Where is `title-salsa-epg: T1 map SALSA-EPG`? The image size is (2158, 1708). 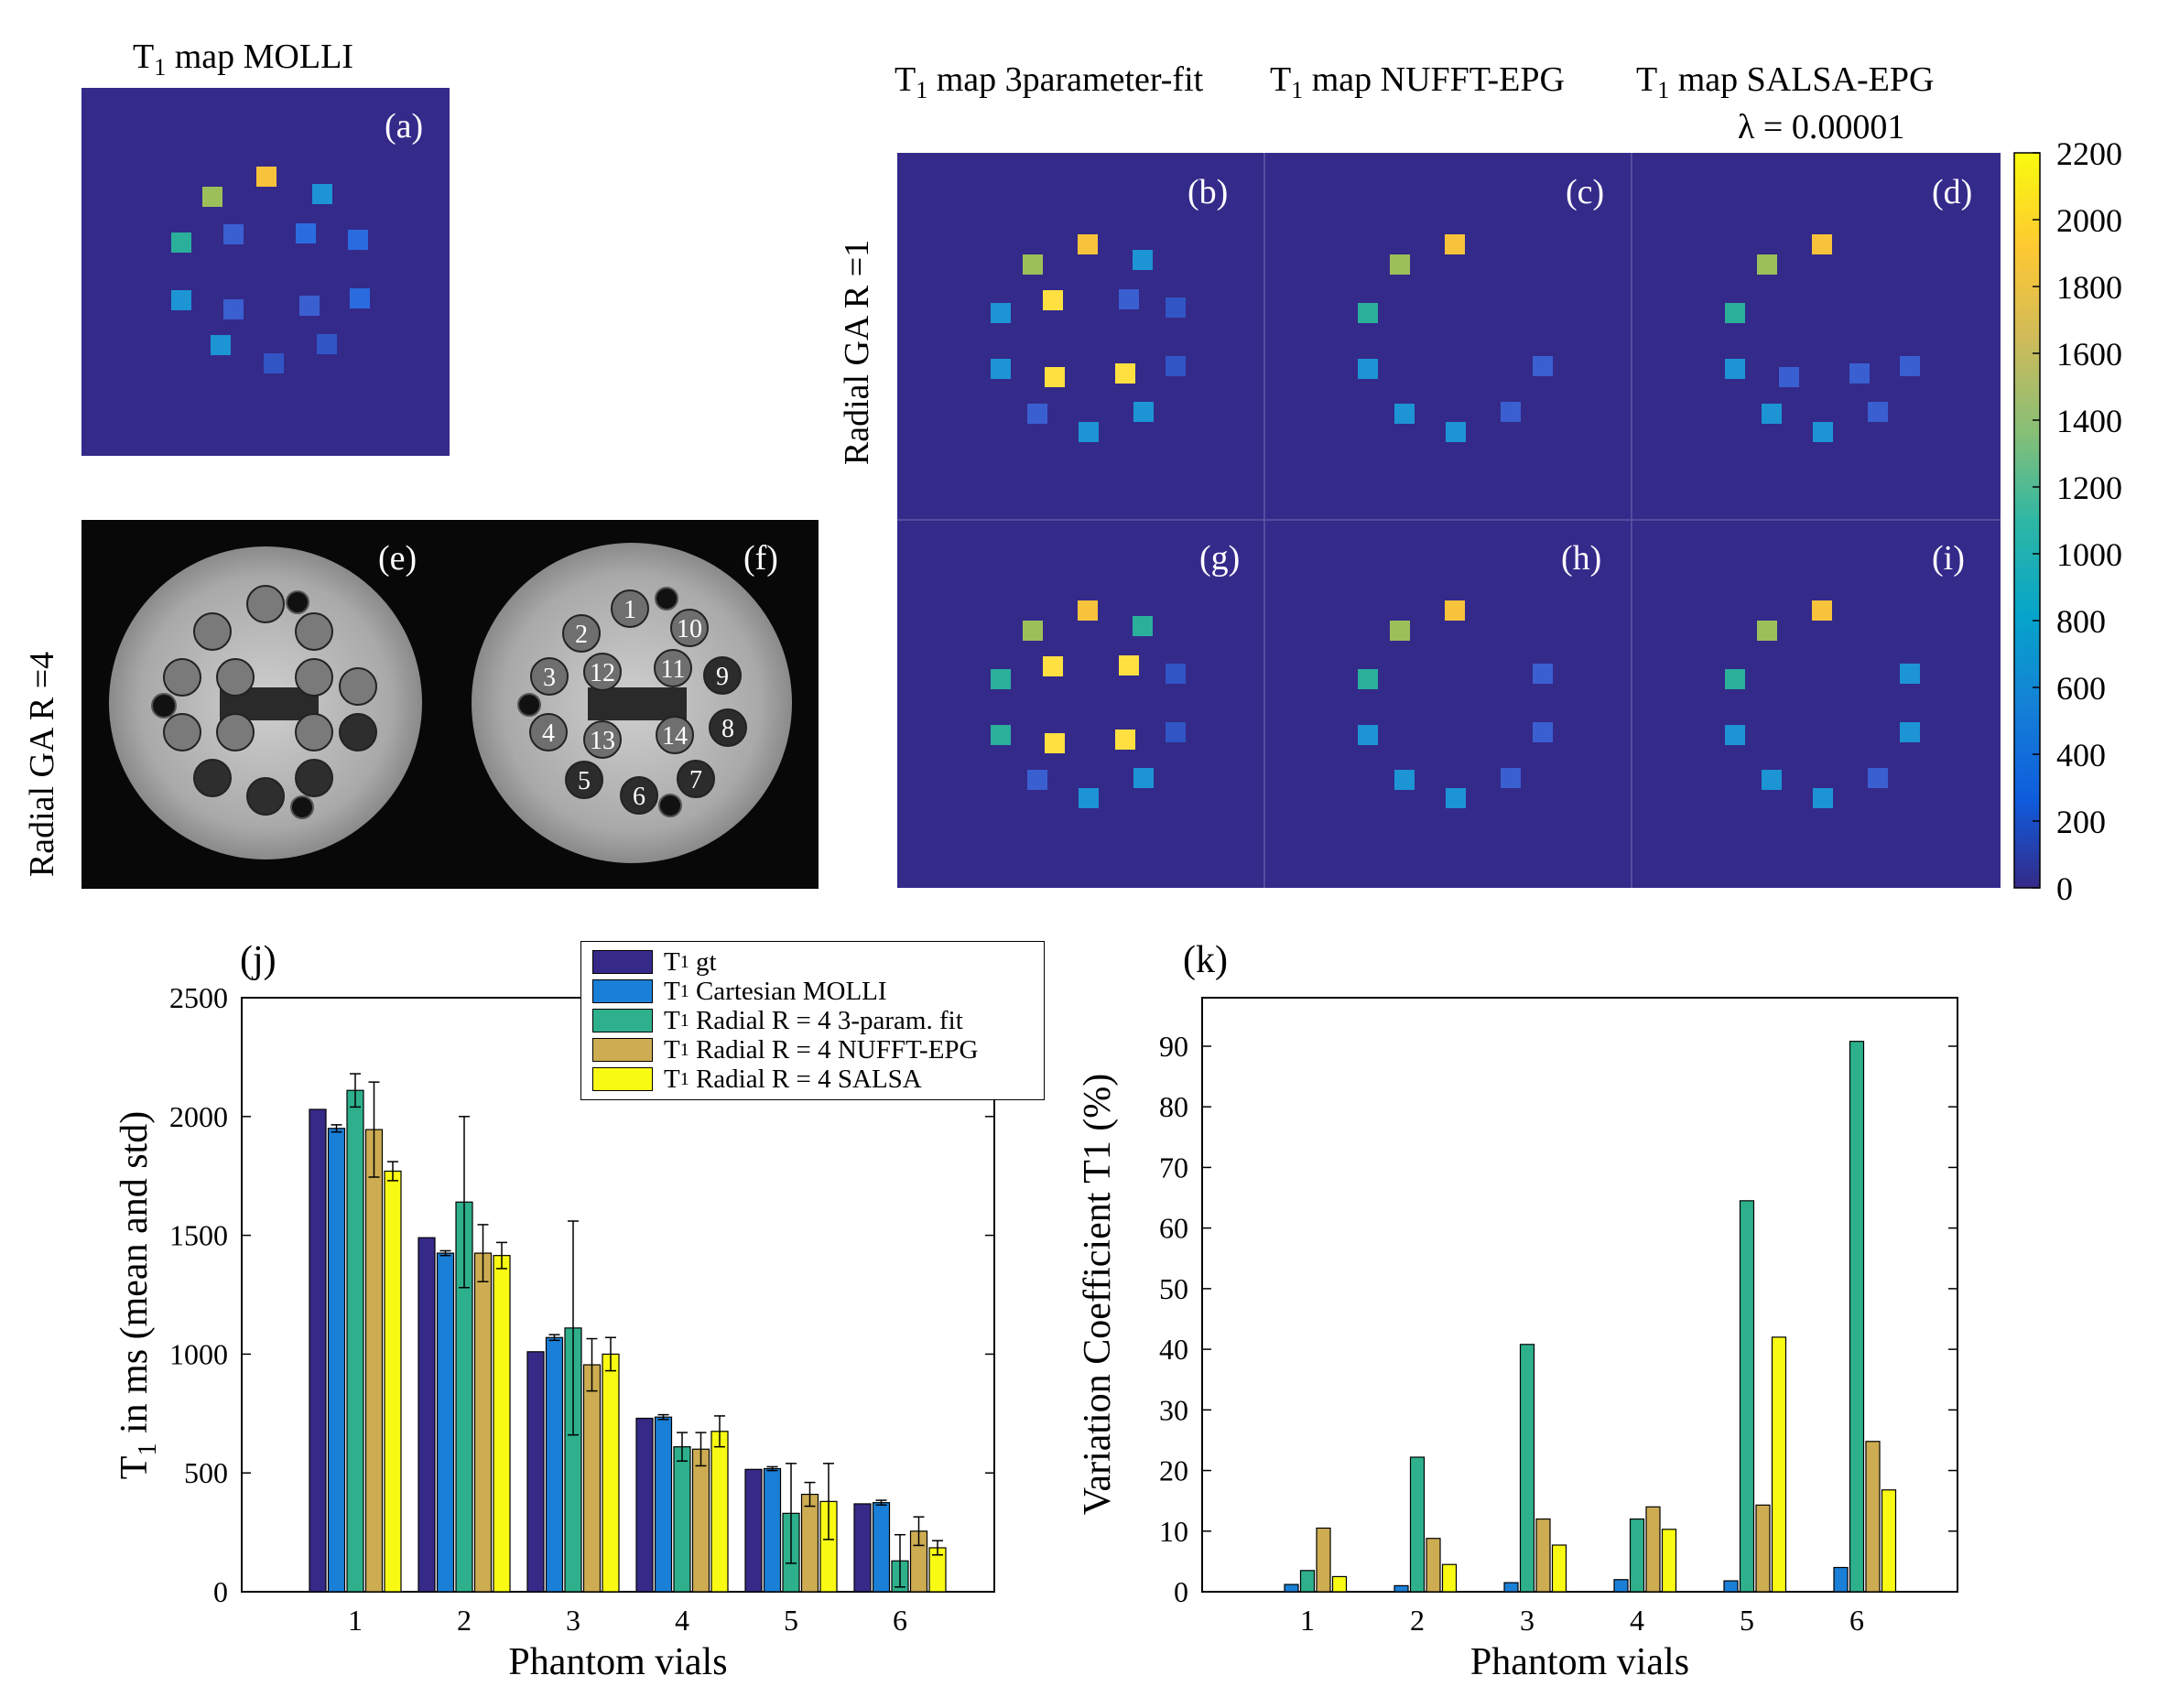 title-salsa-epg: T1 map SALSA-EPG is located at coordinates (1785, 81).